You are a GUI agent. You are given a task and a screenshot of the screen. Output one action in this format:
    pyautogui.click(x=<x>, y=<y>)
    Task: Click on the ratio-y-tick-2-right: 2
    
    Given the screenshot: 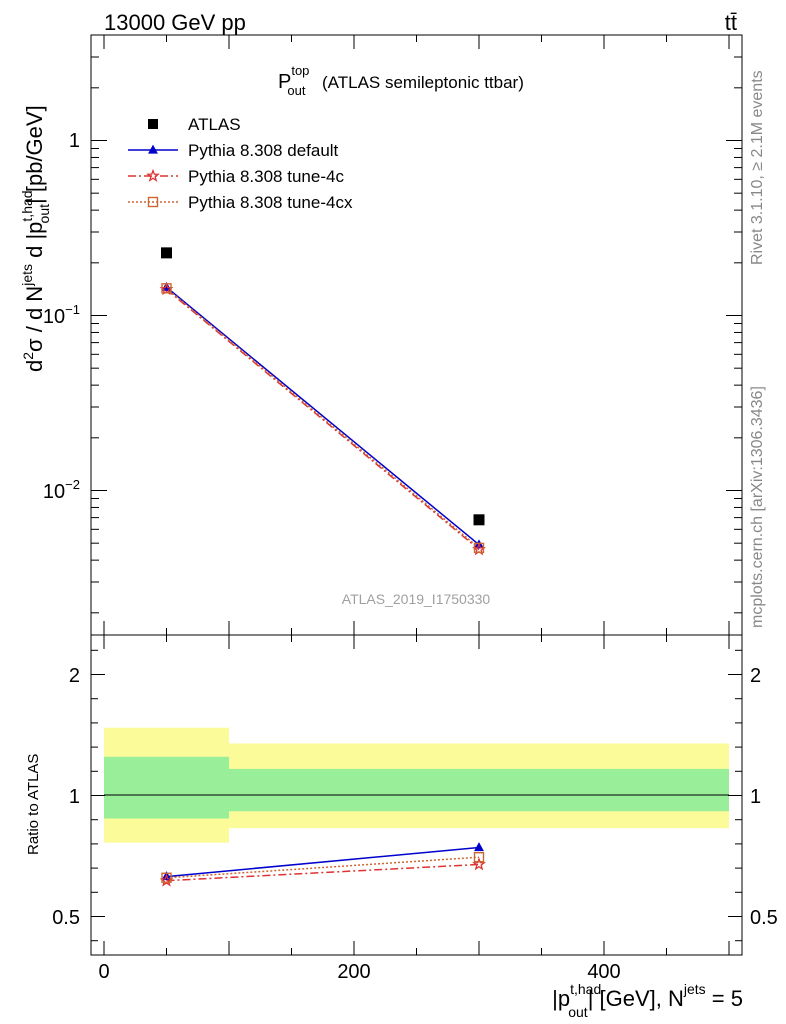 What is the action you would take?
    pyautogui.click(x=755, y=676)
    